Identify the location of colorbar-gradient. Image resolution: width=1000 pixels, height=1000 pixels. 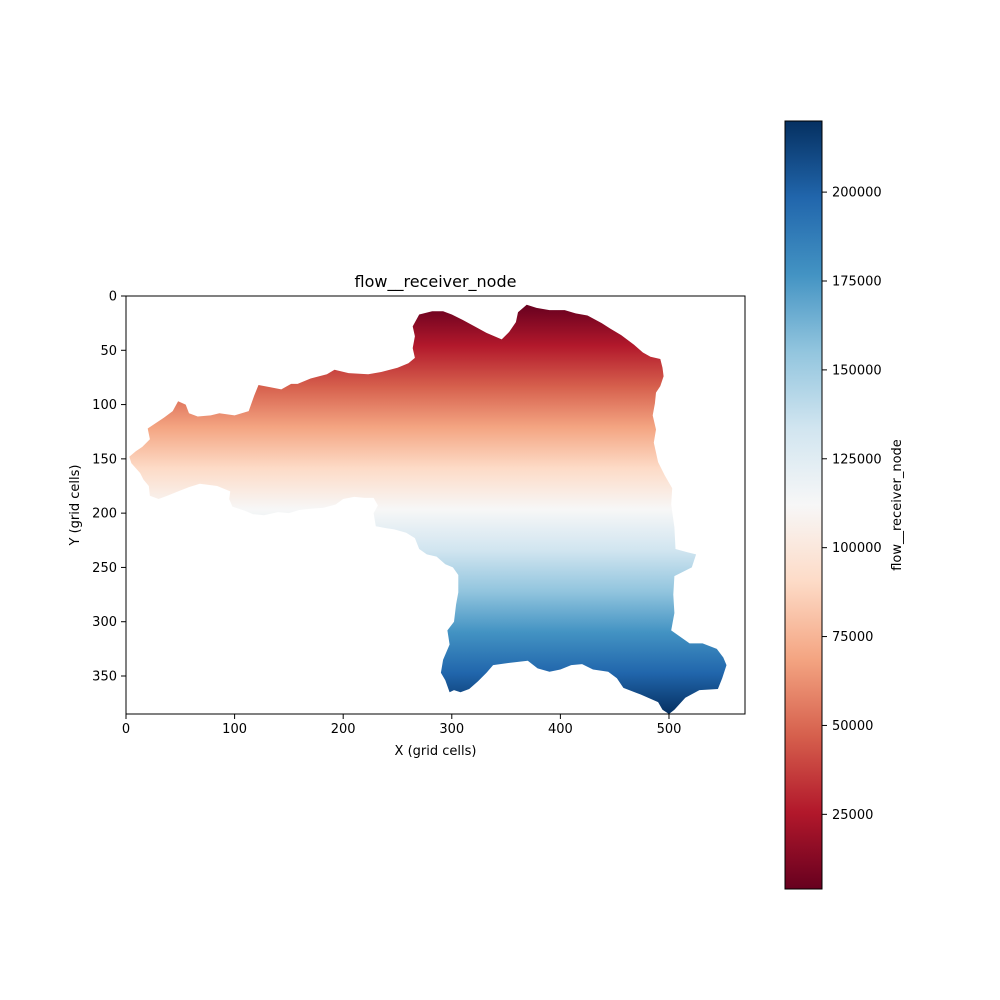
(803, 505).